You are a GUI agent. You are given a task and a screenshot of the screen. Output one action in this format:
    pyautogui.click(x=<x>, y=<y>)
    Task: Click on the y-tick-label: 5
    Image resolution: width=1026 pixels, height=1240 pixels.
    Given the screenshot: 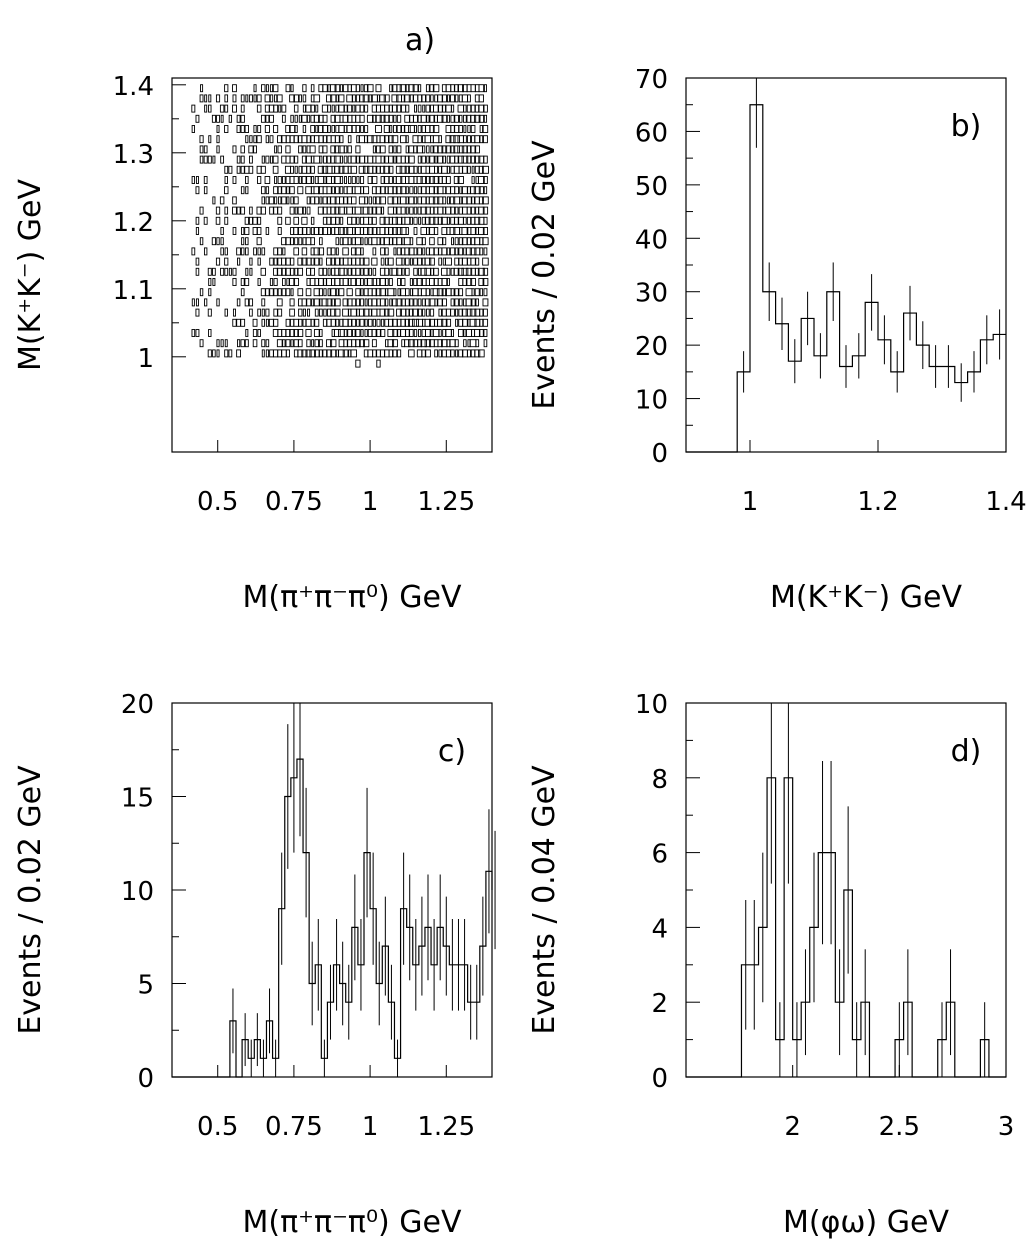 What is the action you would take?
    pyautogui.click(x=145, y=986)
    